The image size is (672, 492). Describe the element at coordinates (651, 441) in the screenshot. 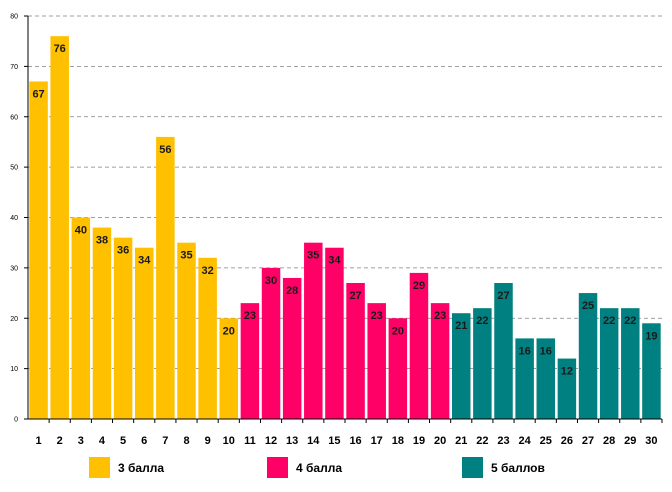

I see `x-tick-label-30: 30` at that location.